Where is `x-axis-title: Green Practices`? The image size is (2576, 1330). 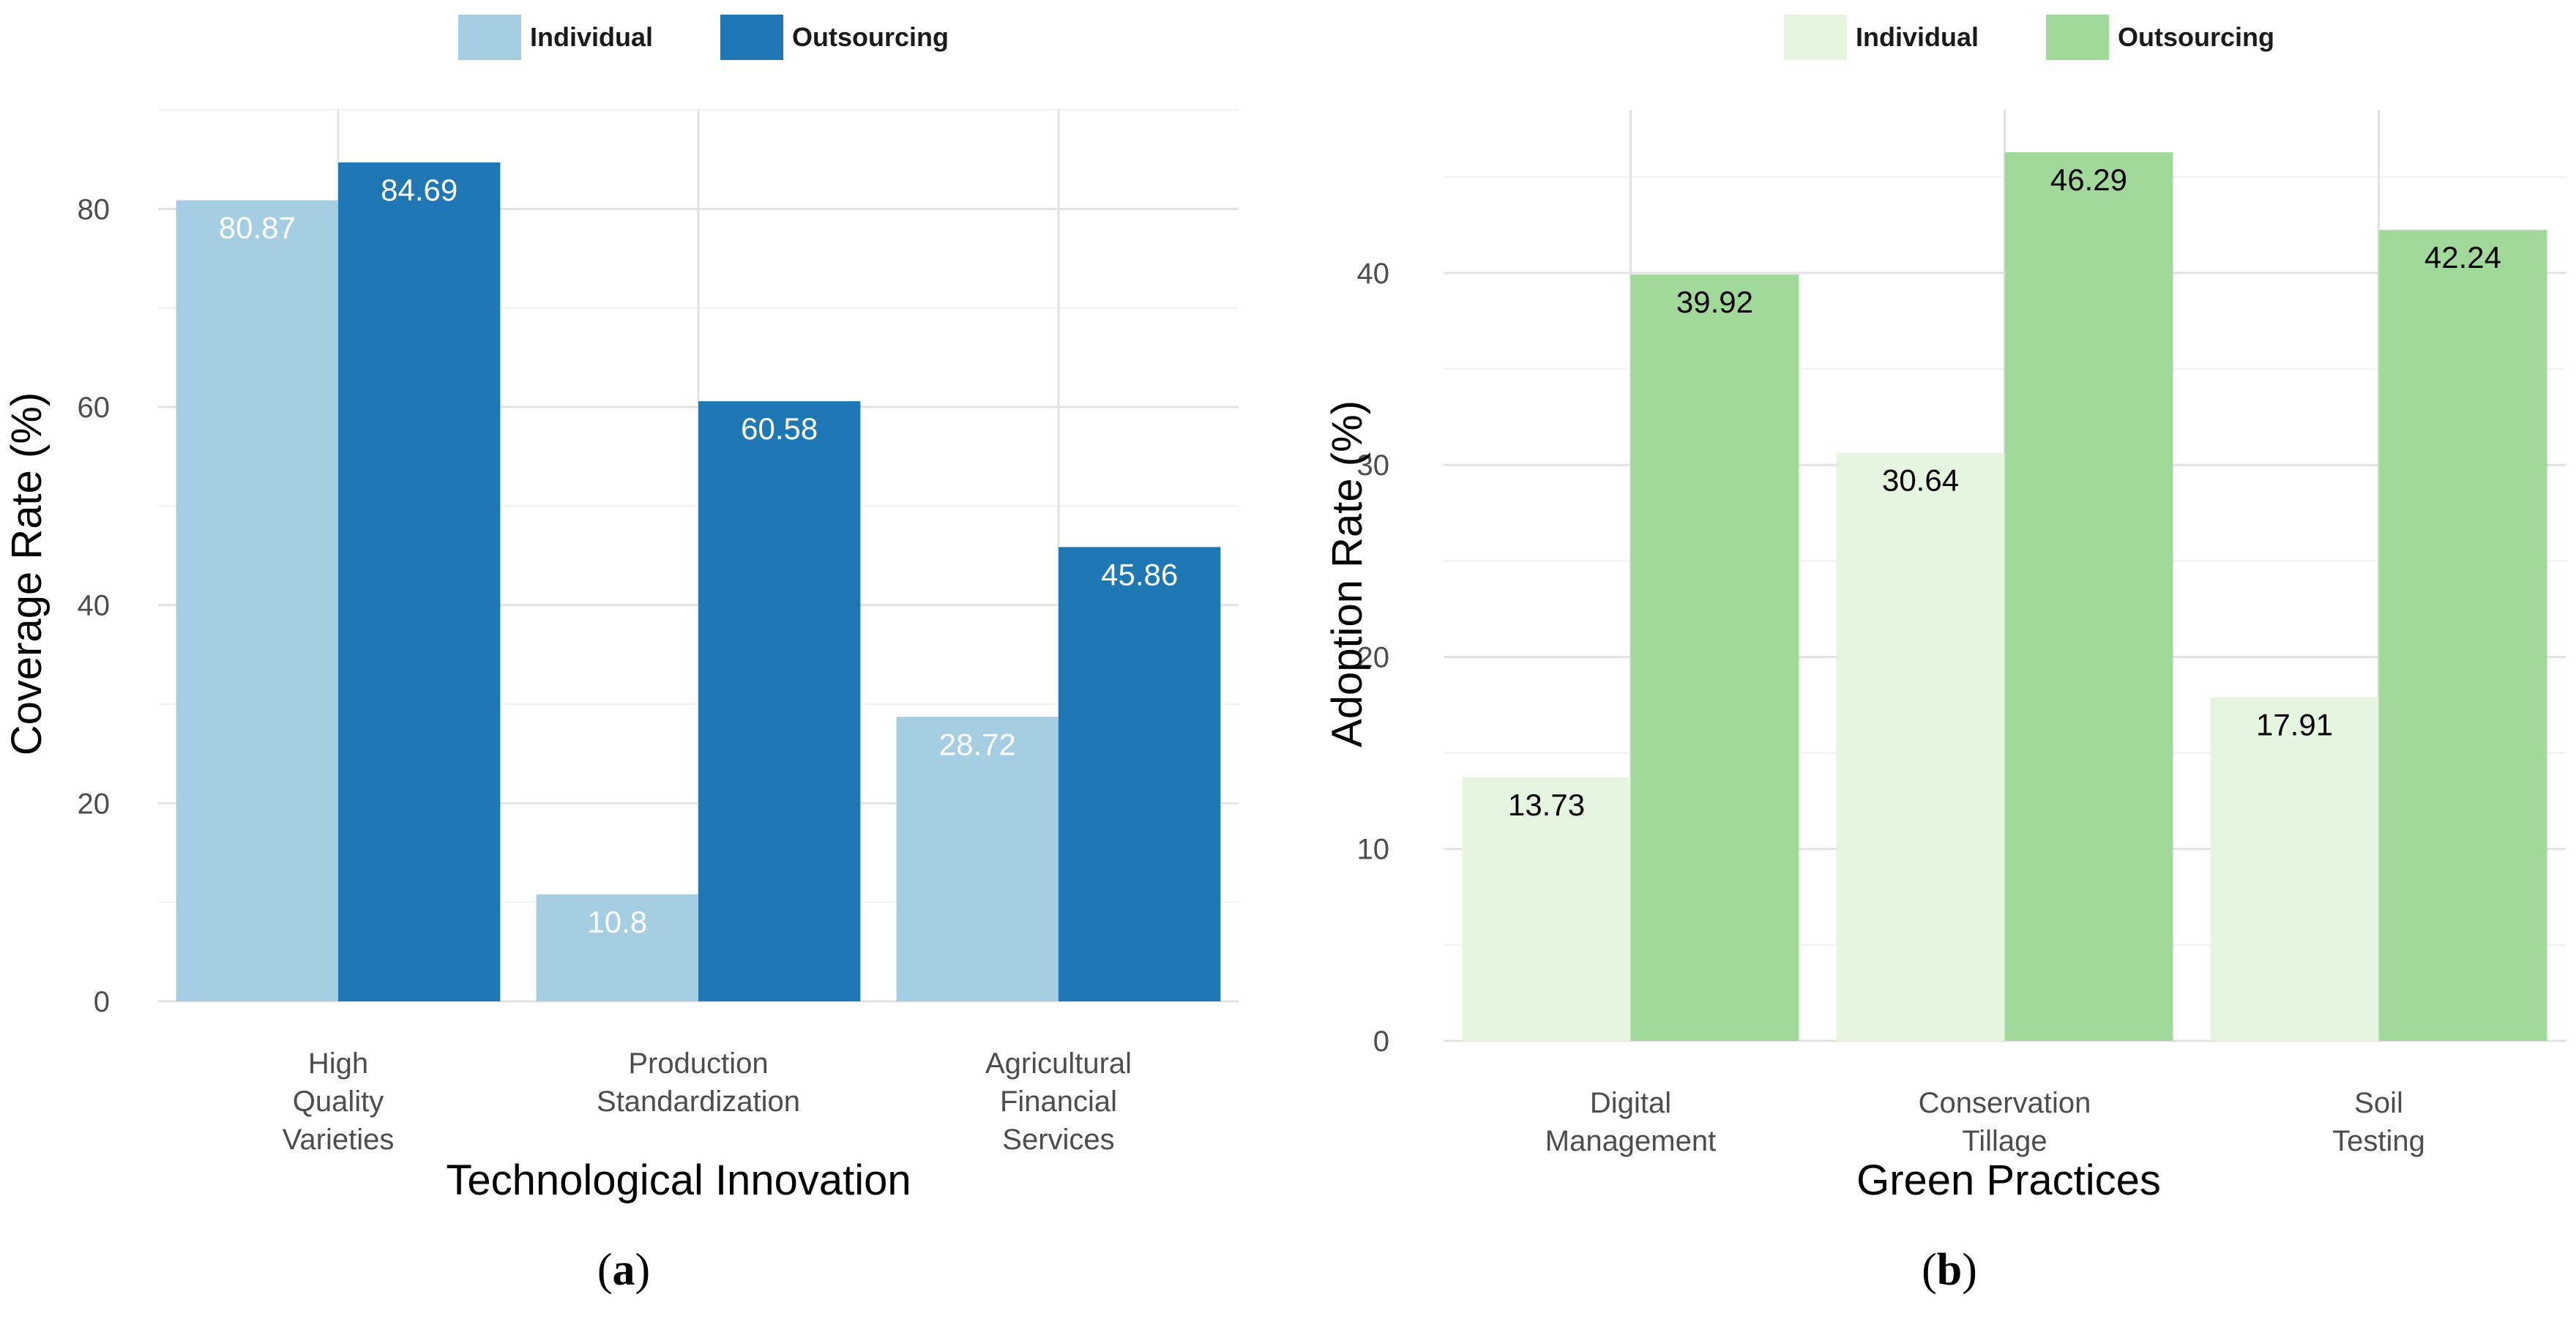
x-axis-title: Green Practices is located at coordinates (2008, 1180).